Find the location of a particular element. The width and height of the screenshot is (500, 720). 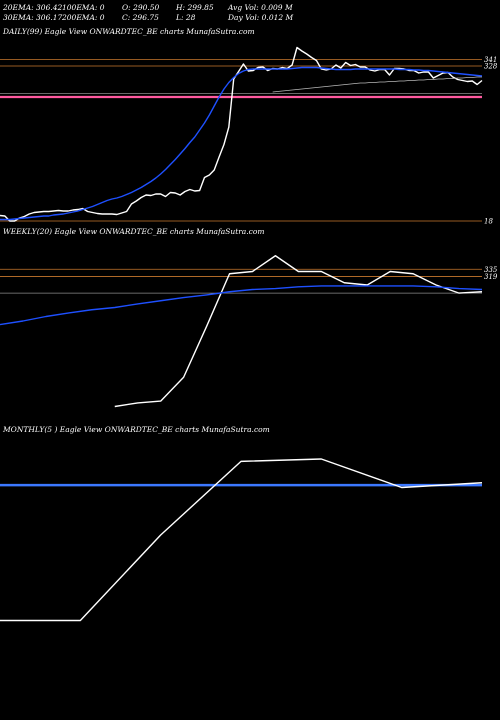

axis-level-label-1-0: 335 is located at coordinates (491, 270).